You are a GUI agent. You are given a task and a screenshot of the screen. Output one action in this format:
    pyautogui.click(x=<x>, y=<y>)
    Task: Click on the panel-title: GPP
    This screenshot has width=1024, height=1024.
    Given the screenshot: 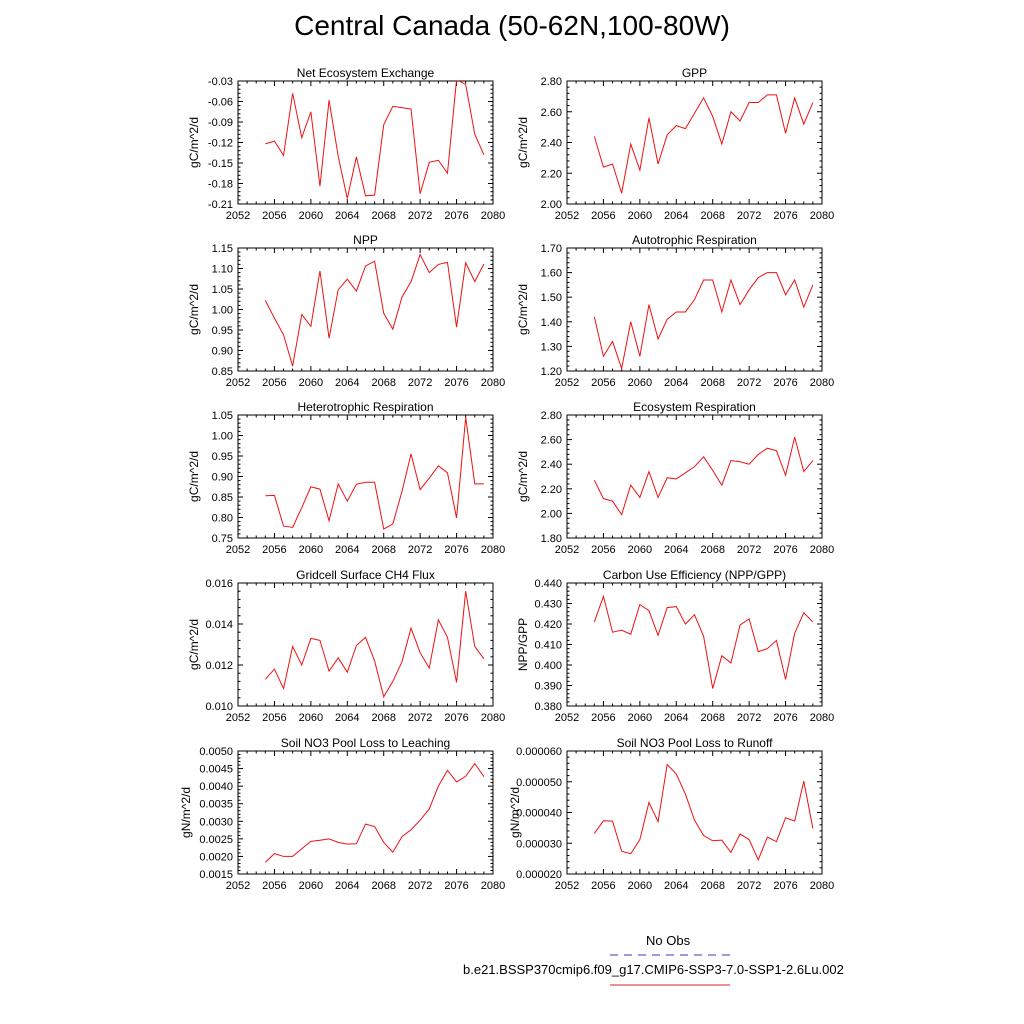 What is the action you would take?
    pyautogui.click(x=694, y=73)
    